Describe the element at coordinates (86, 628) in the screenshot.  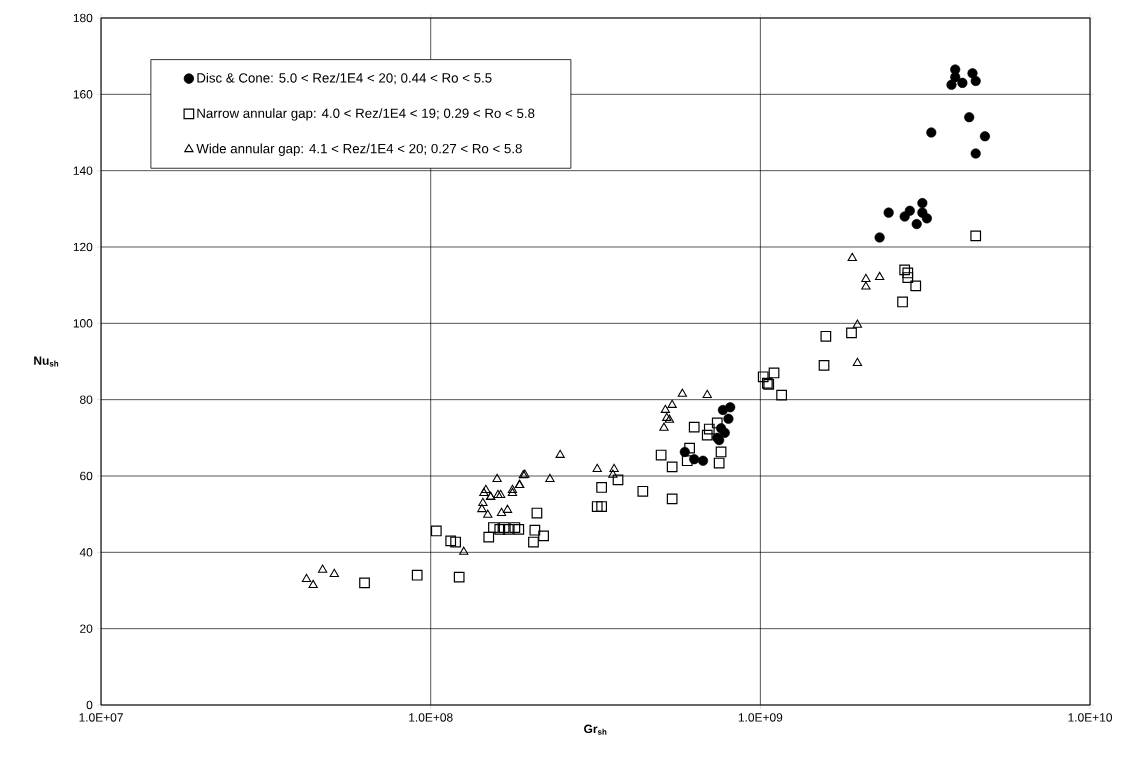
I see `y-tick-label: 20` at that location.